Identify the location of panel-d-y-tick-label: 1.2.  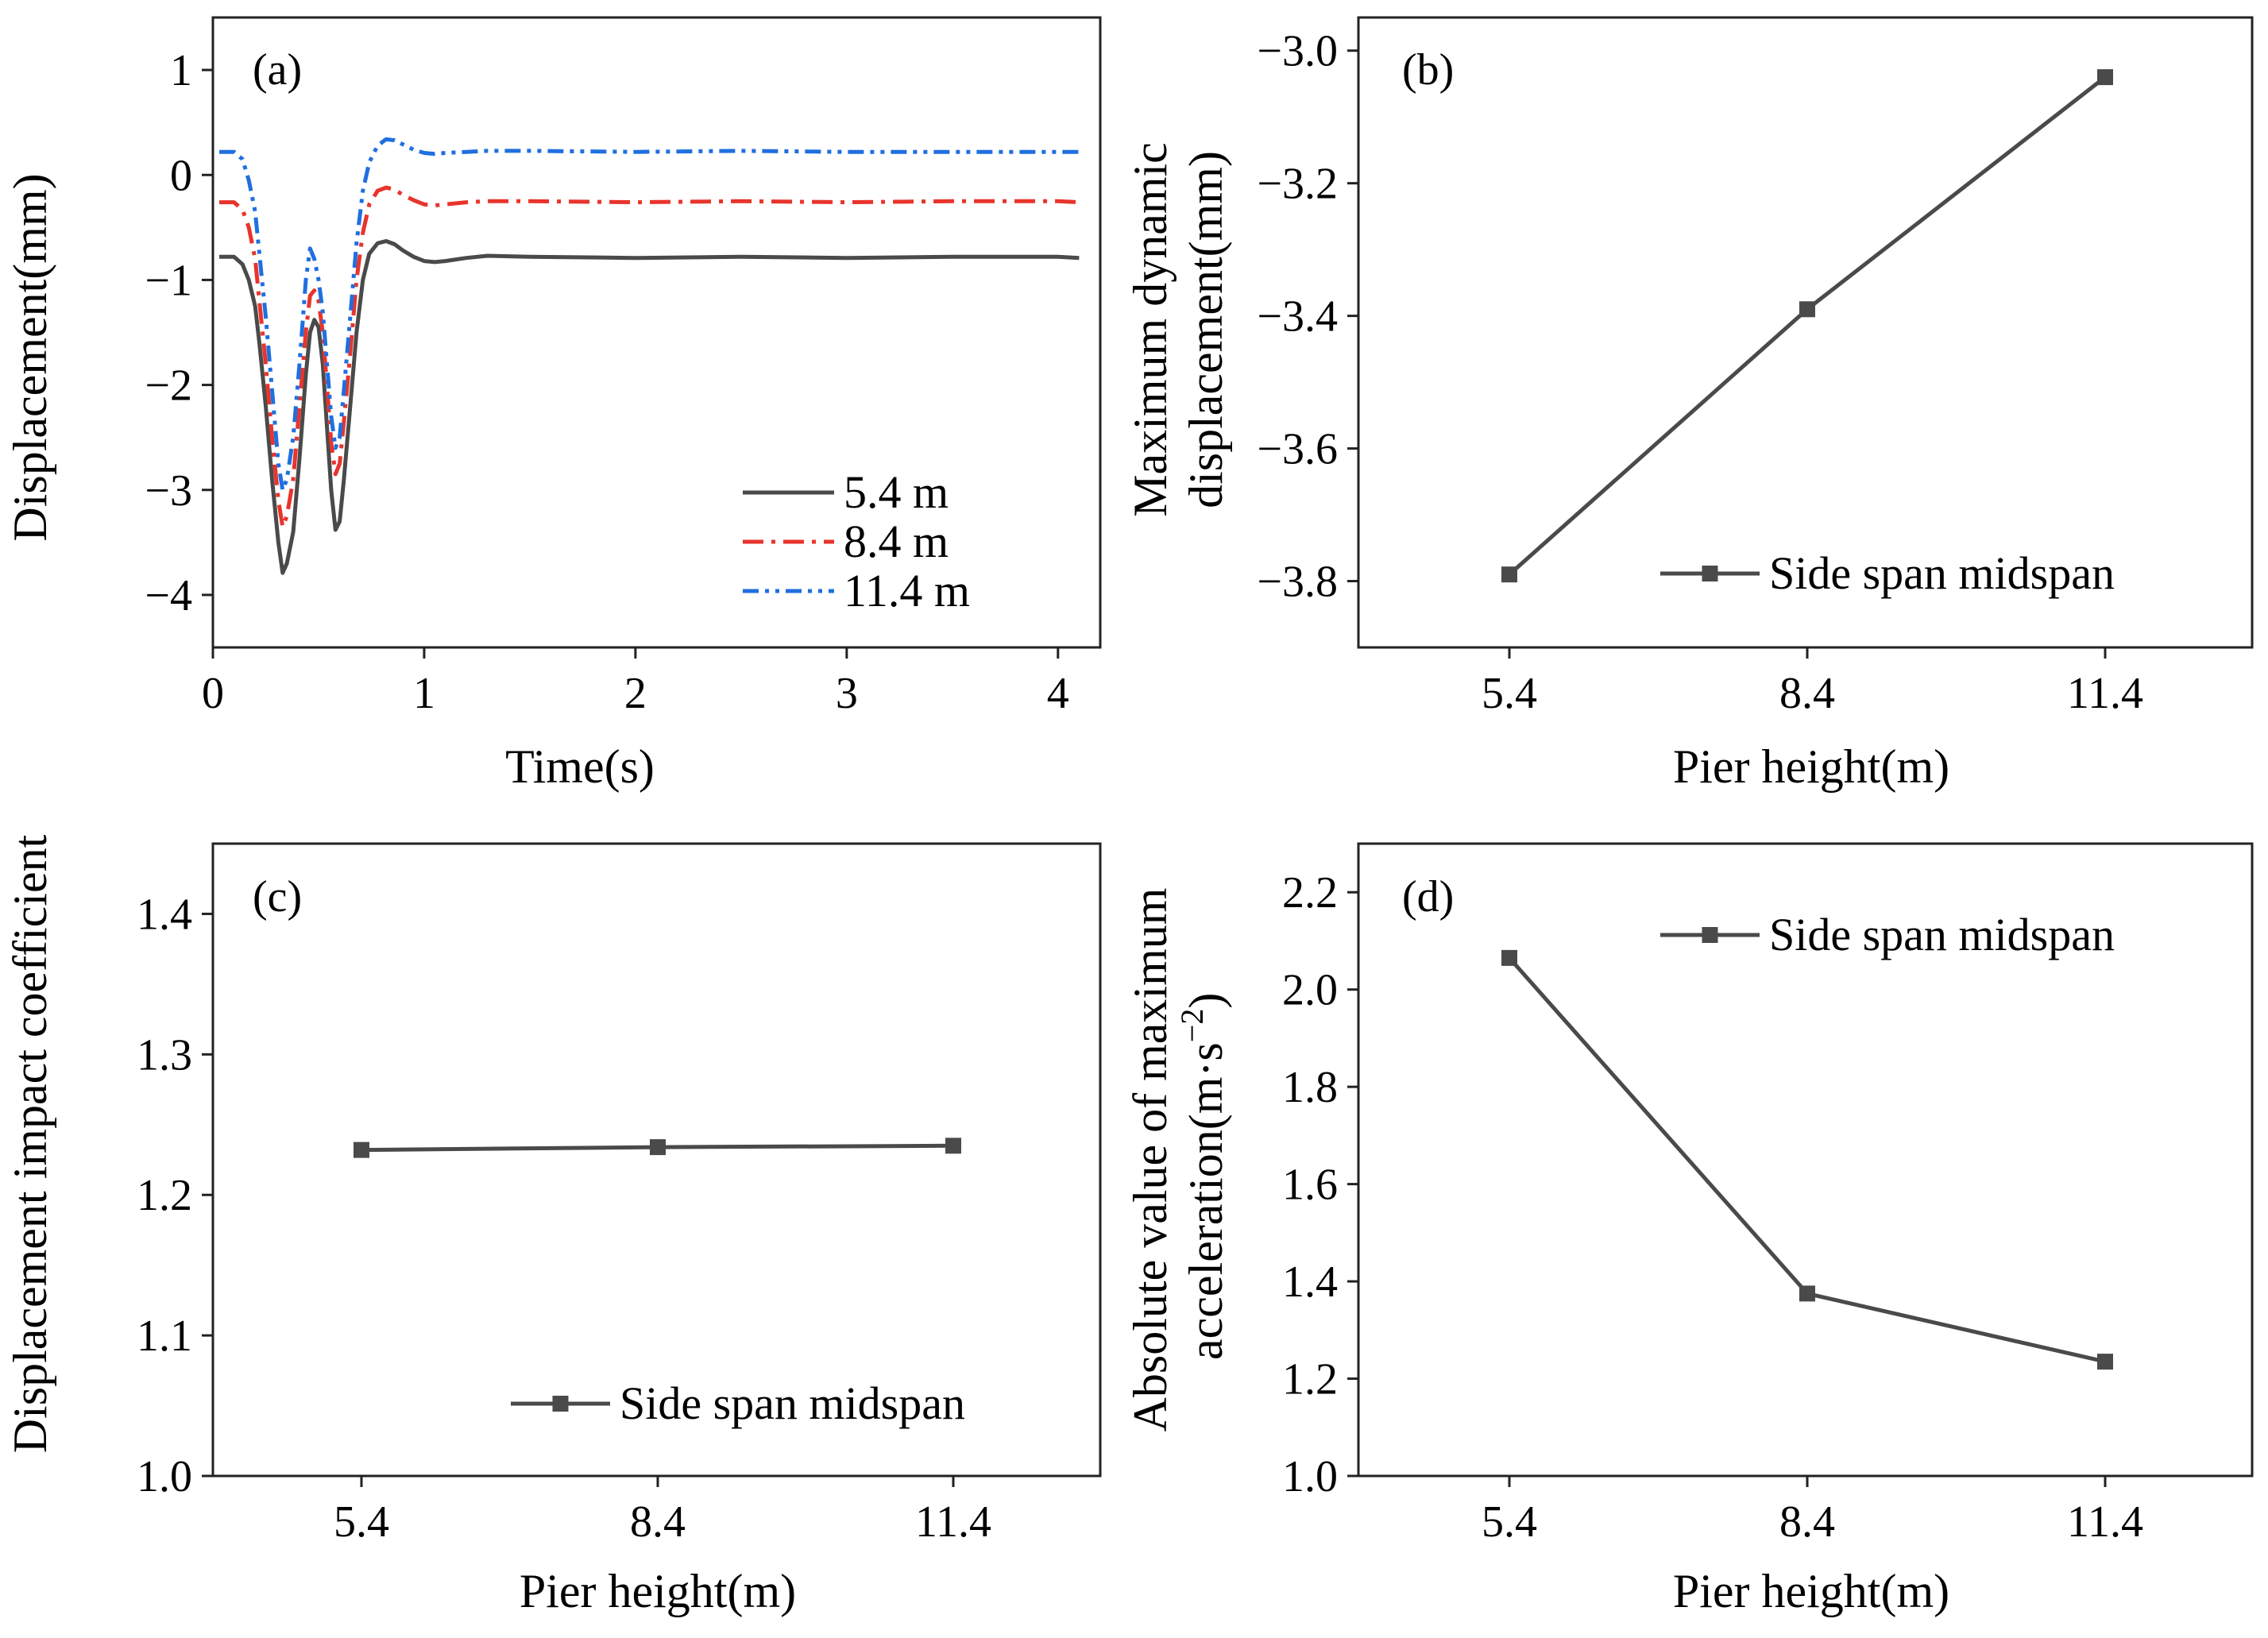
(1310, 1379).